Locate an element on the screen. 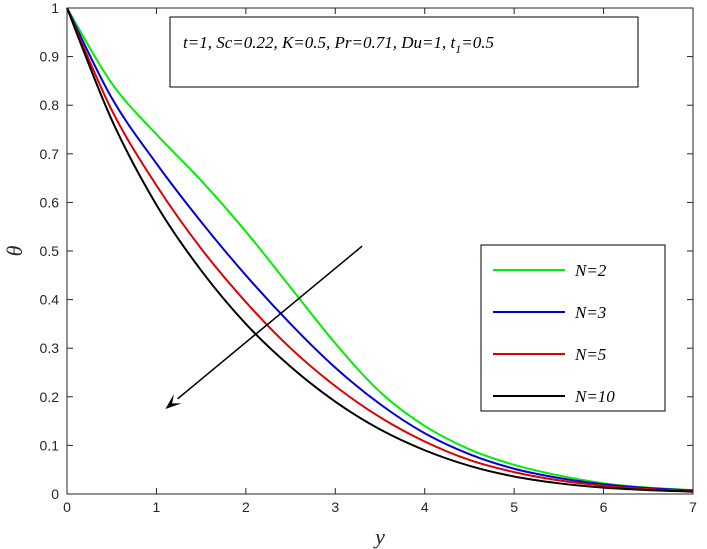  legend-box is located at coordinates (573, 328).